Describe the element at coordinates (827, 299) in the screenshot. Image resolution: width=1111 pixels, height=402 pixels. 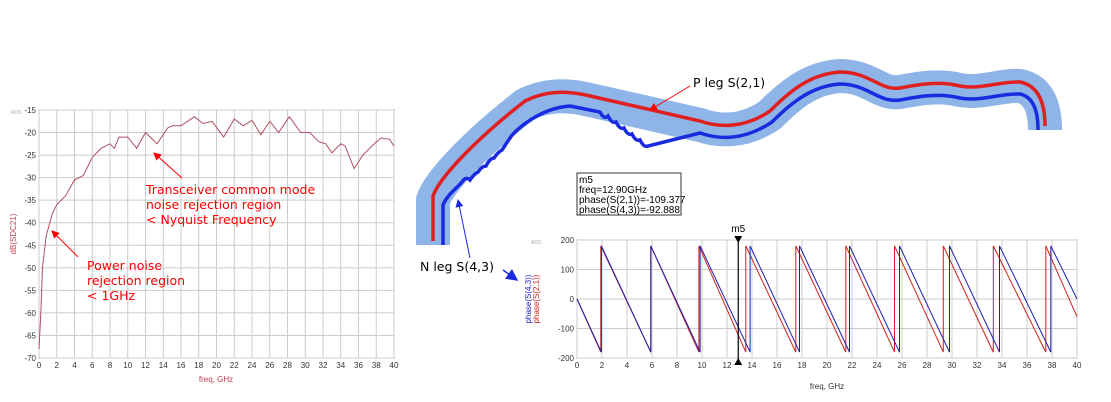
I see `series-line-s43` at that location.